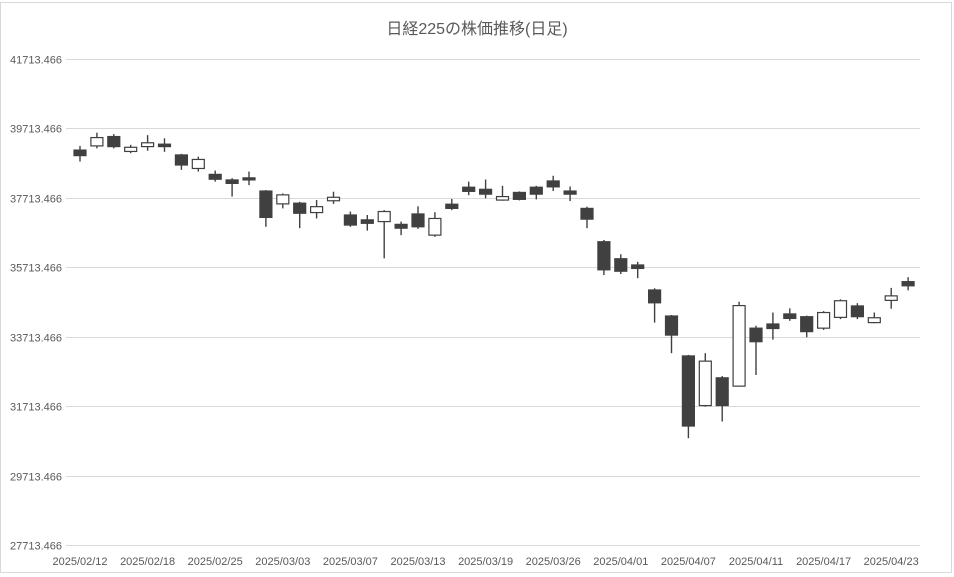 Image resolution: width=954 pixels, height=577 pixels. I want to click on y-axis-tick-label: 37713.466, so click(36, 200).